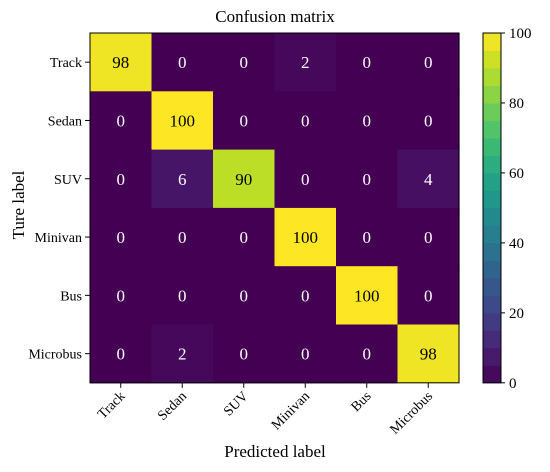 This screenshot has height=472, width=550. What do you see at coordinates (59, 209) in the screenshot?
I see `y-axis-ticks: Track Sedan SUV Minivan Bus Microbus` at bounding box center [59, 209].